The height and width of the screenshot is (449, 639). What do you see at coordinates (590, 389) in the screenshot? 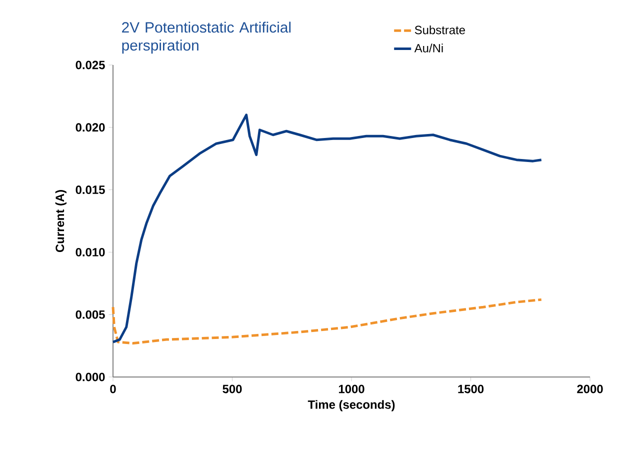
I see `x-tick-label: 2000` at bounding box center [590, 389].